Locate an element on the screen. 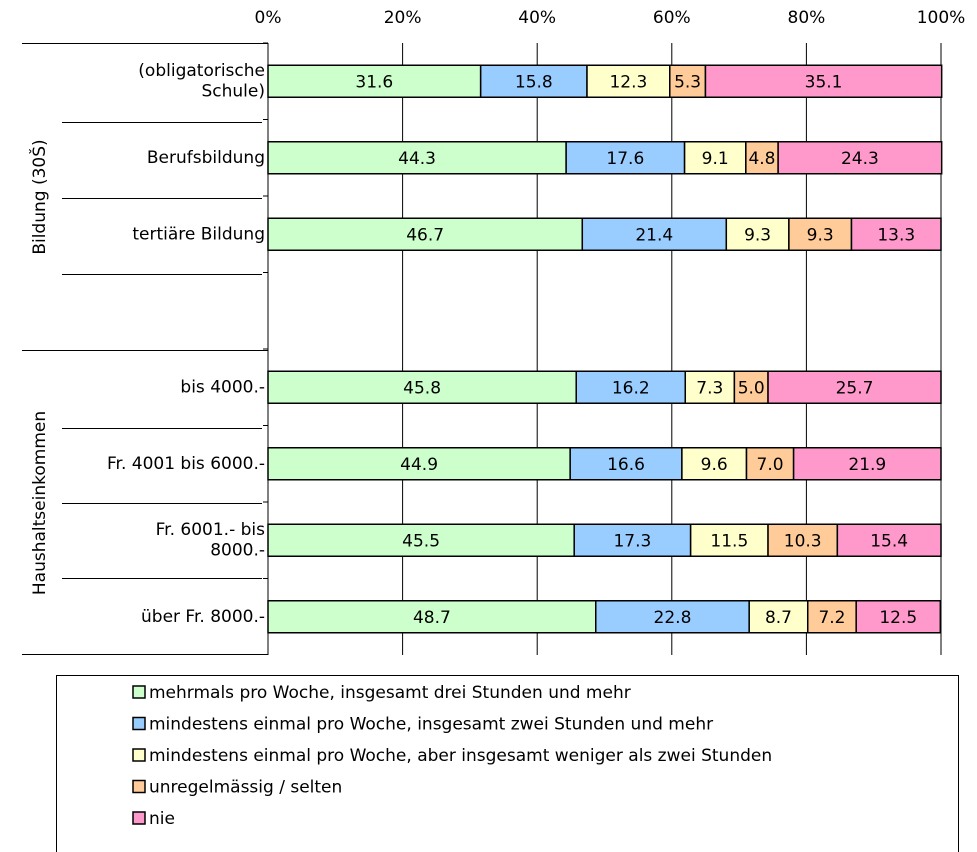  data-label: 21.4 is located at coordinates (654, 235).